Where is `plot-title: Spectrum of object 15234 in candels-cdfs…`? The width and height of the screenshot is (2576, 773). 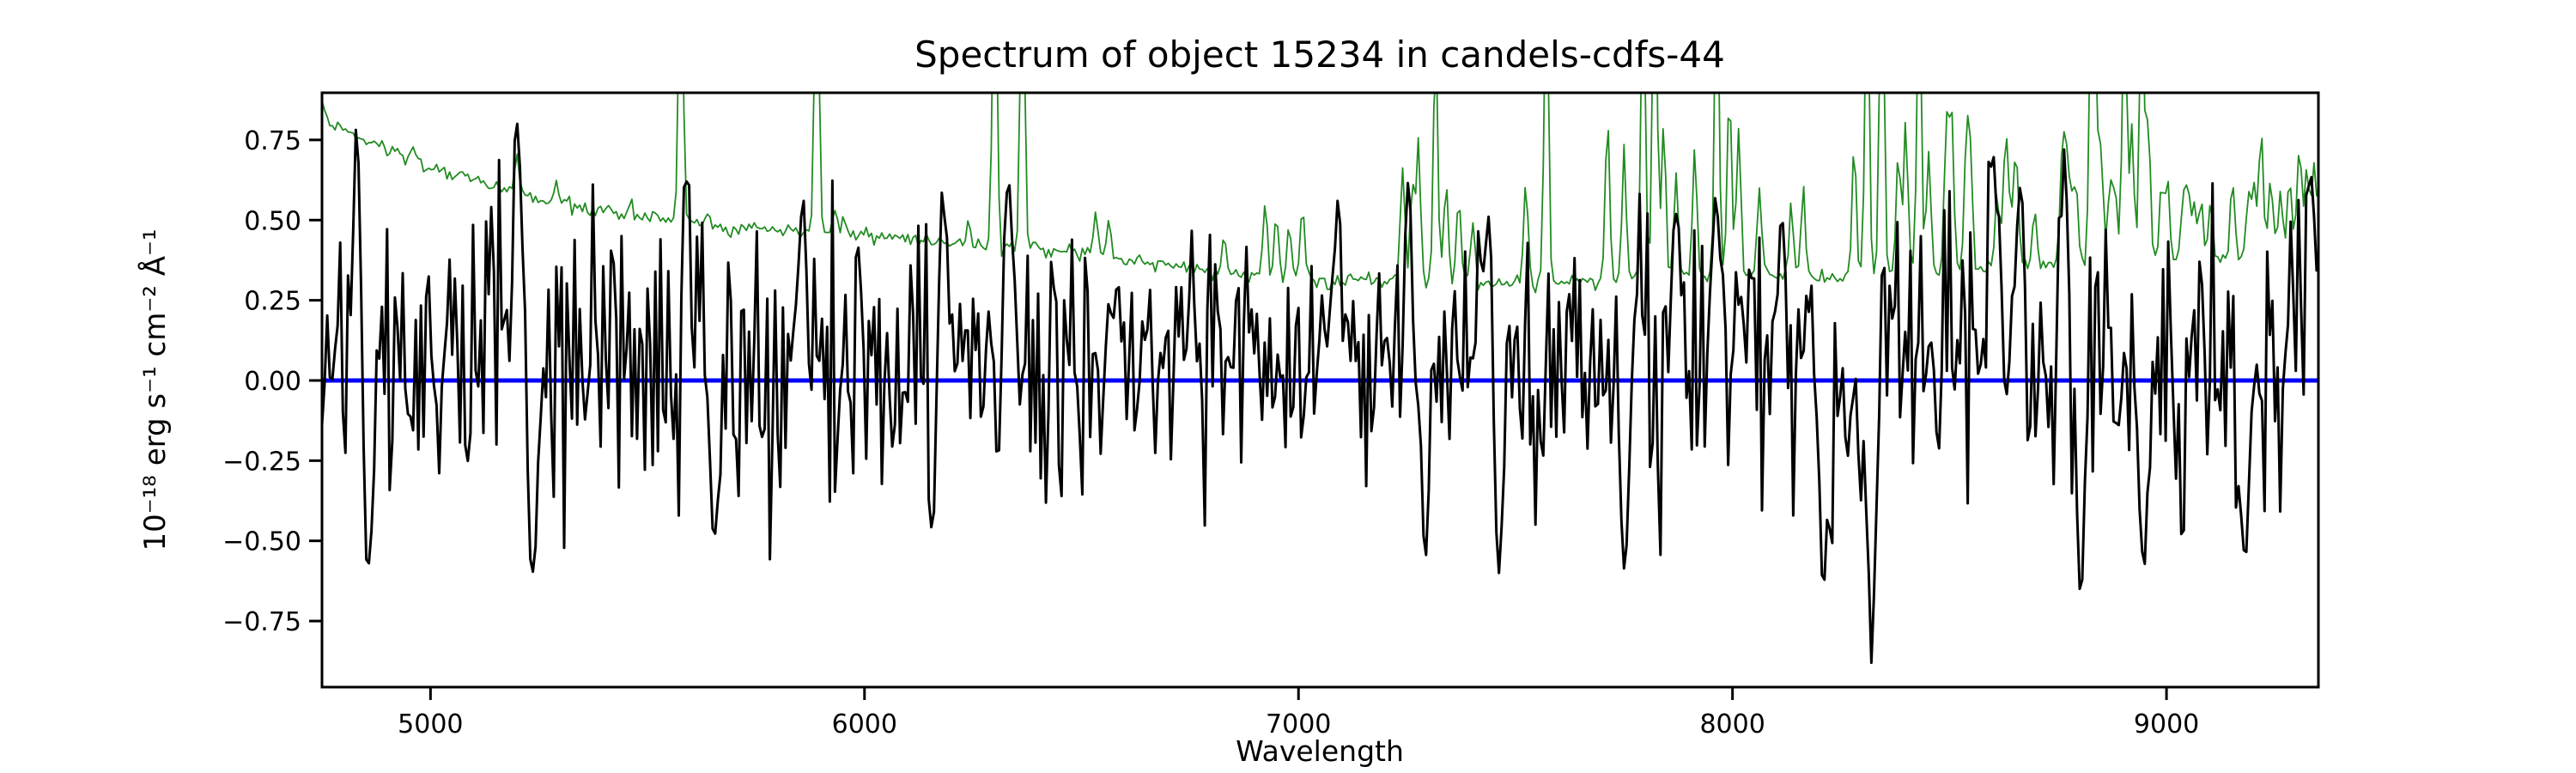
plot-title: Spectrum of object 15234 in candels-cdfs… is located at coordinates (1319, 55).